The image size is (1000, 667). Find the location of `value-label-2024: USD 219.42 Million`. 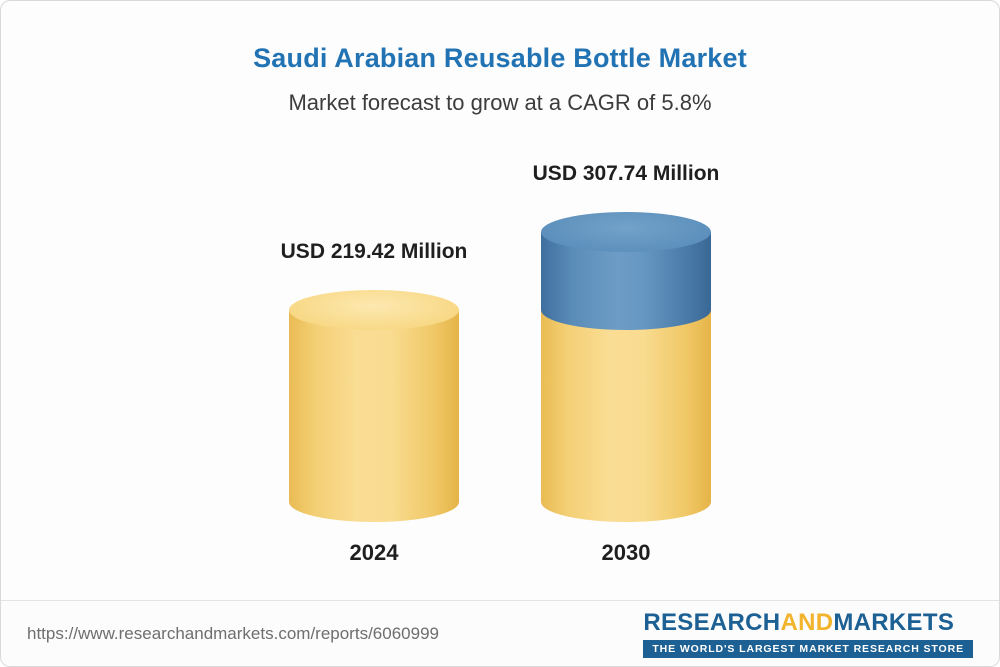

value-label-2024: USD 219.42 Million is located at coordinates (374, 251).